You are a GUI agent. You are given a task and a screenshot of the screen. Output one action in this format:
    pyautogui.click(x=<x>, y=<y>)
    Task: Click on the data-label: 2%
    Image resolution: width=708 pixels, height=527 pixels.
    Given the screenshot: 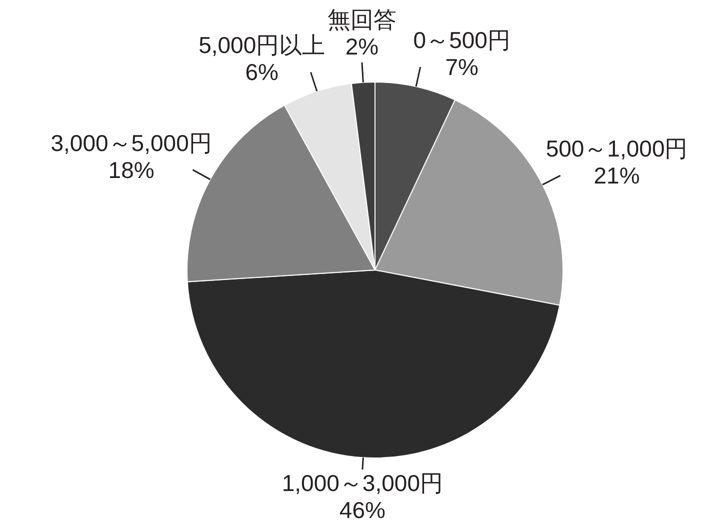 What is the action you would take?
    pyautogui.click(x=362, y=46)
    